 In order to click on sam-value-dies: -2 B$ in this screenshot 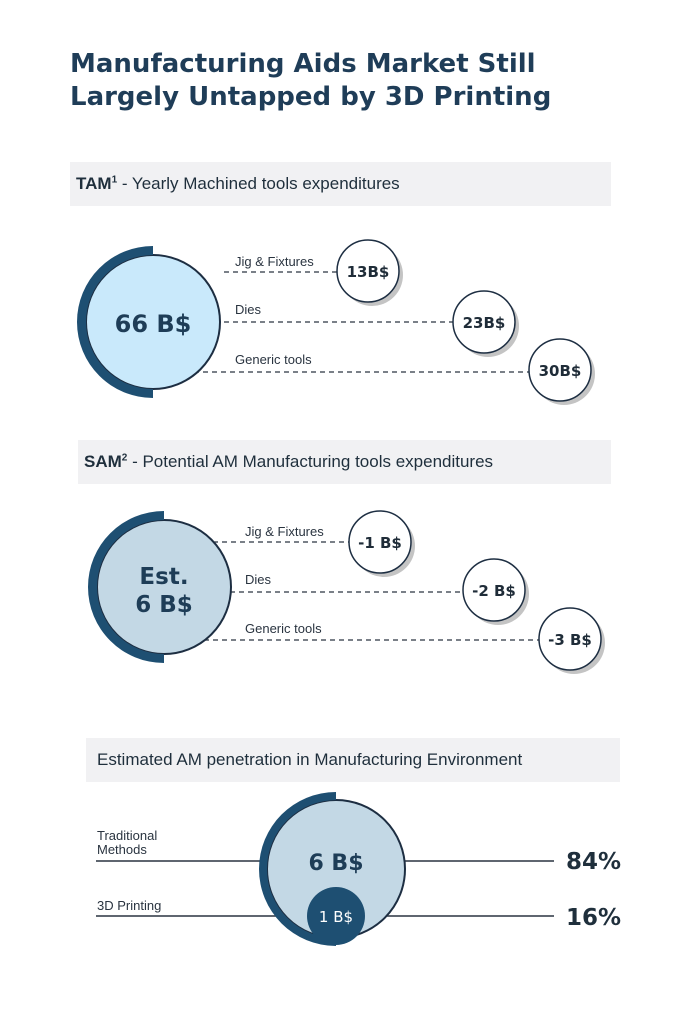, I will do `click(494, 591)`.